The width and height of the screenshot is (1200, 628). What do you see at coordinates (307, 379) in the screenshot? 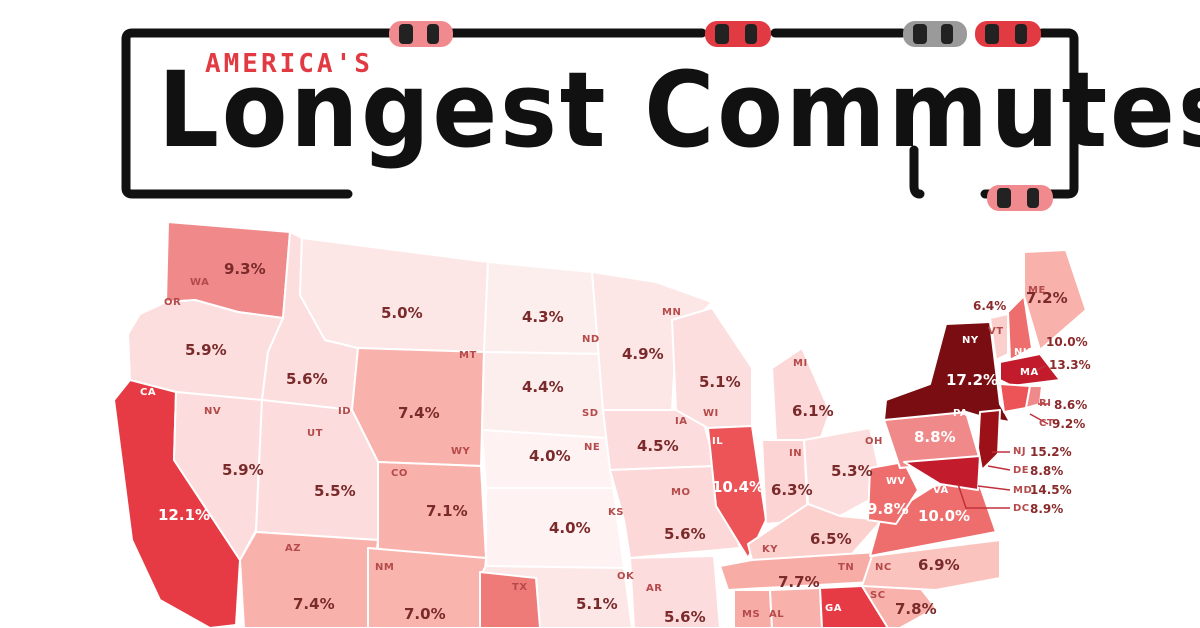
I see `state-value-ID: 5.6%` at bounding box center [307, 379].